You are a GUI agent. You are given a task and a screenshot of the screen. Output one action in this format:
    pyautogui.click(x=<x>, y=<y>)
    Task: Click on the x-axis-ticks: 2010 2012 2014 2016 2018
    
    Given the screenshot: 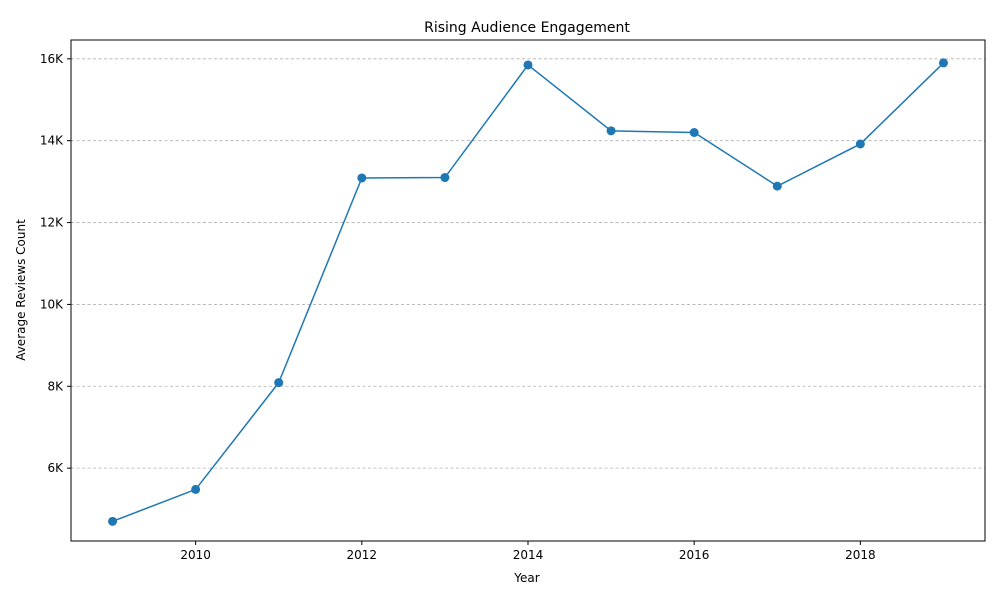 What is the action you would take?
    pyautogui.click(x=528, y=551)
    